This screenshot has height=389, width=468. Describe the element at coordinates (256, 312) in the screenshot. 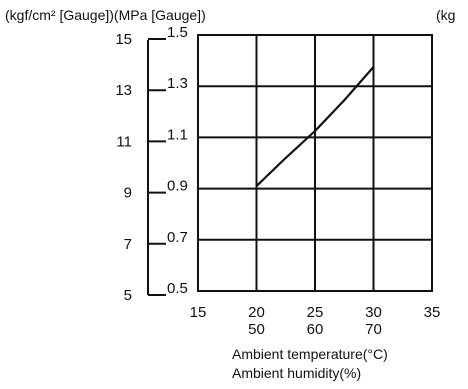

I see `x-temperature-tick-label: 20` at that location.